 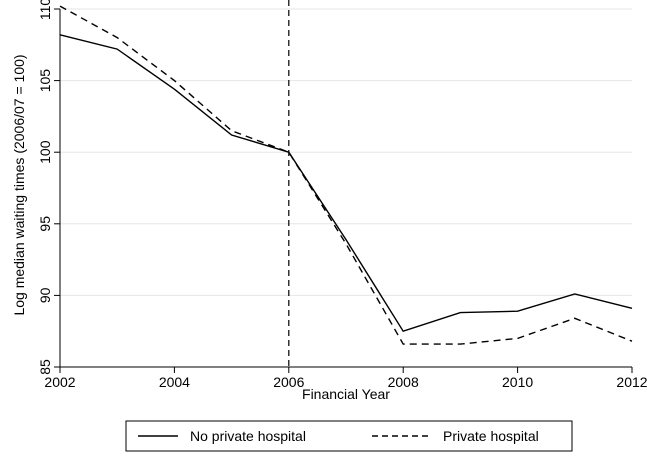 What do you see at coordinates (45, 10) in the screenshot?
I see `y-tick-label: 110` at bounding box center [45, 10].